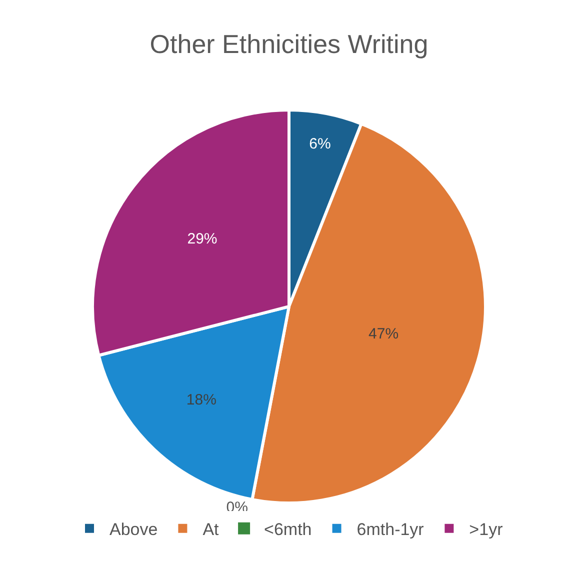 The image size is (578, 583). What do you see at coordinates (288, 530) in the screenshot?
I see `legend-label: <6mth` at bounding box center [288, 530].